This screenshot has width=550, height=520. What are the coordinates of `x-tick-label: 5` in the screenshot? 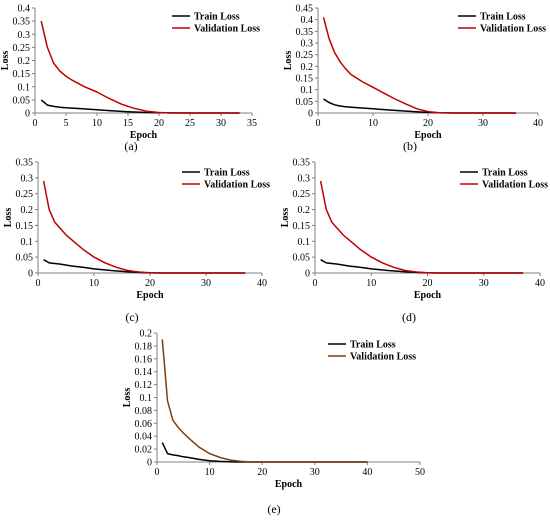 It's located at (66, 123).